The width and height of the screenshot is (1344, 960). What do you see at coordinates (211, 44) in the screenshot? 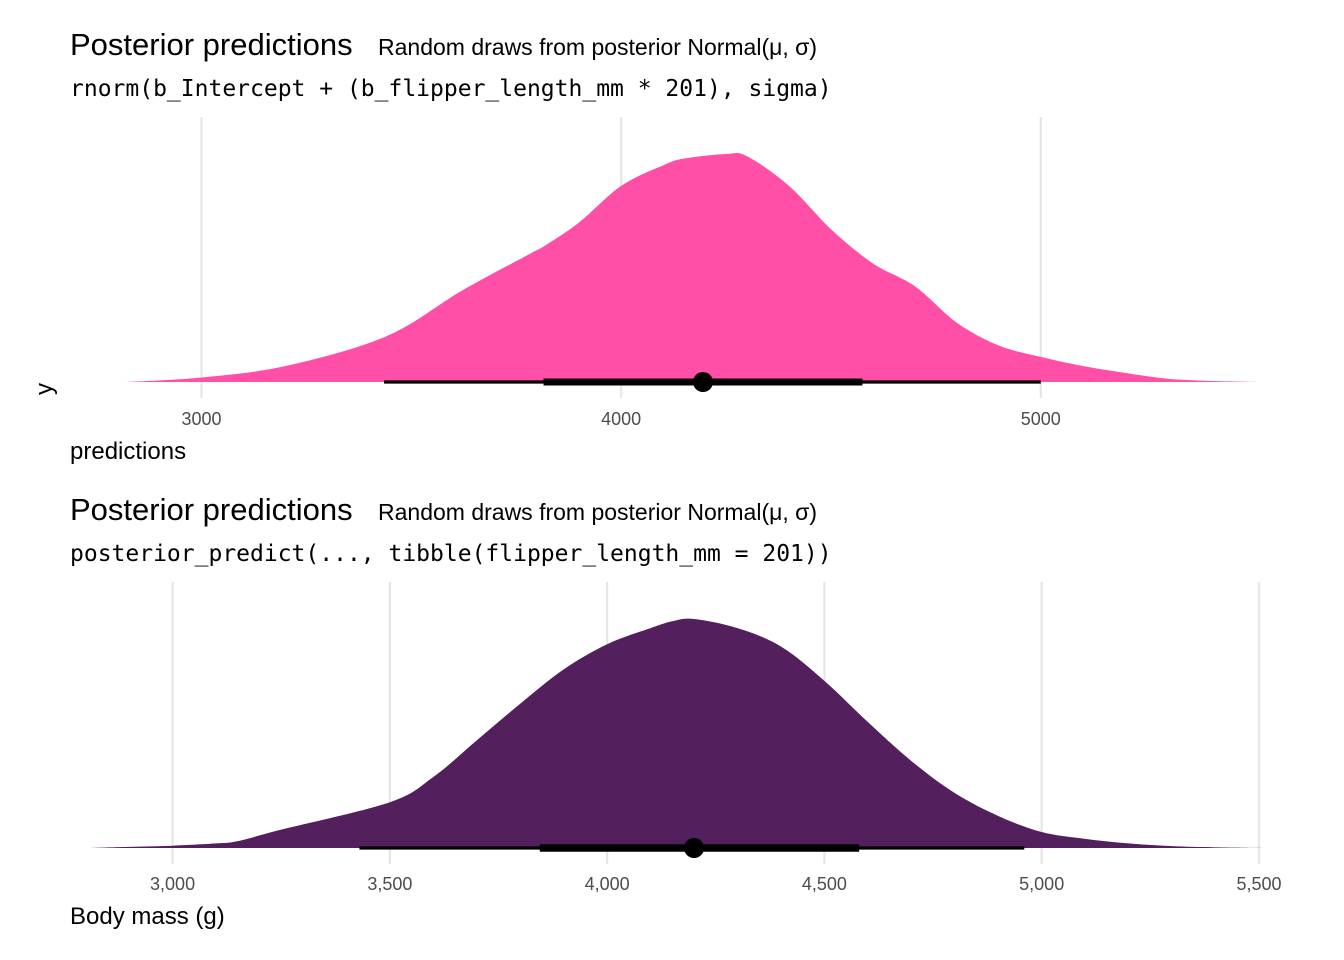
I see `panel-1-title: Posterior predictions` at bounding box center [211, 44].